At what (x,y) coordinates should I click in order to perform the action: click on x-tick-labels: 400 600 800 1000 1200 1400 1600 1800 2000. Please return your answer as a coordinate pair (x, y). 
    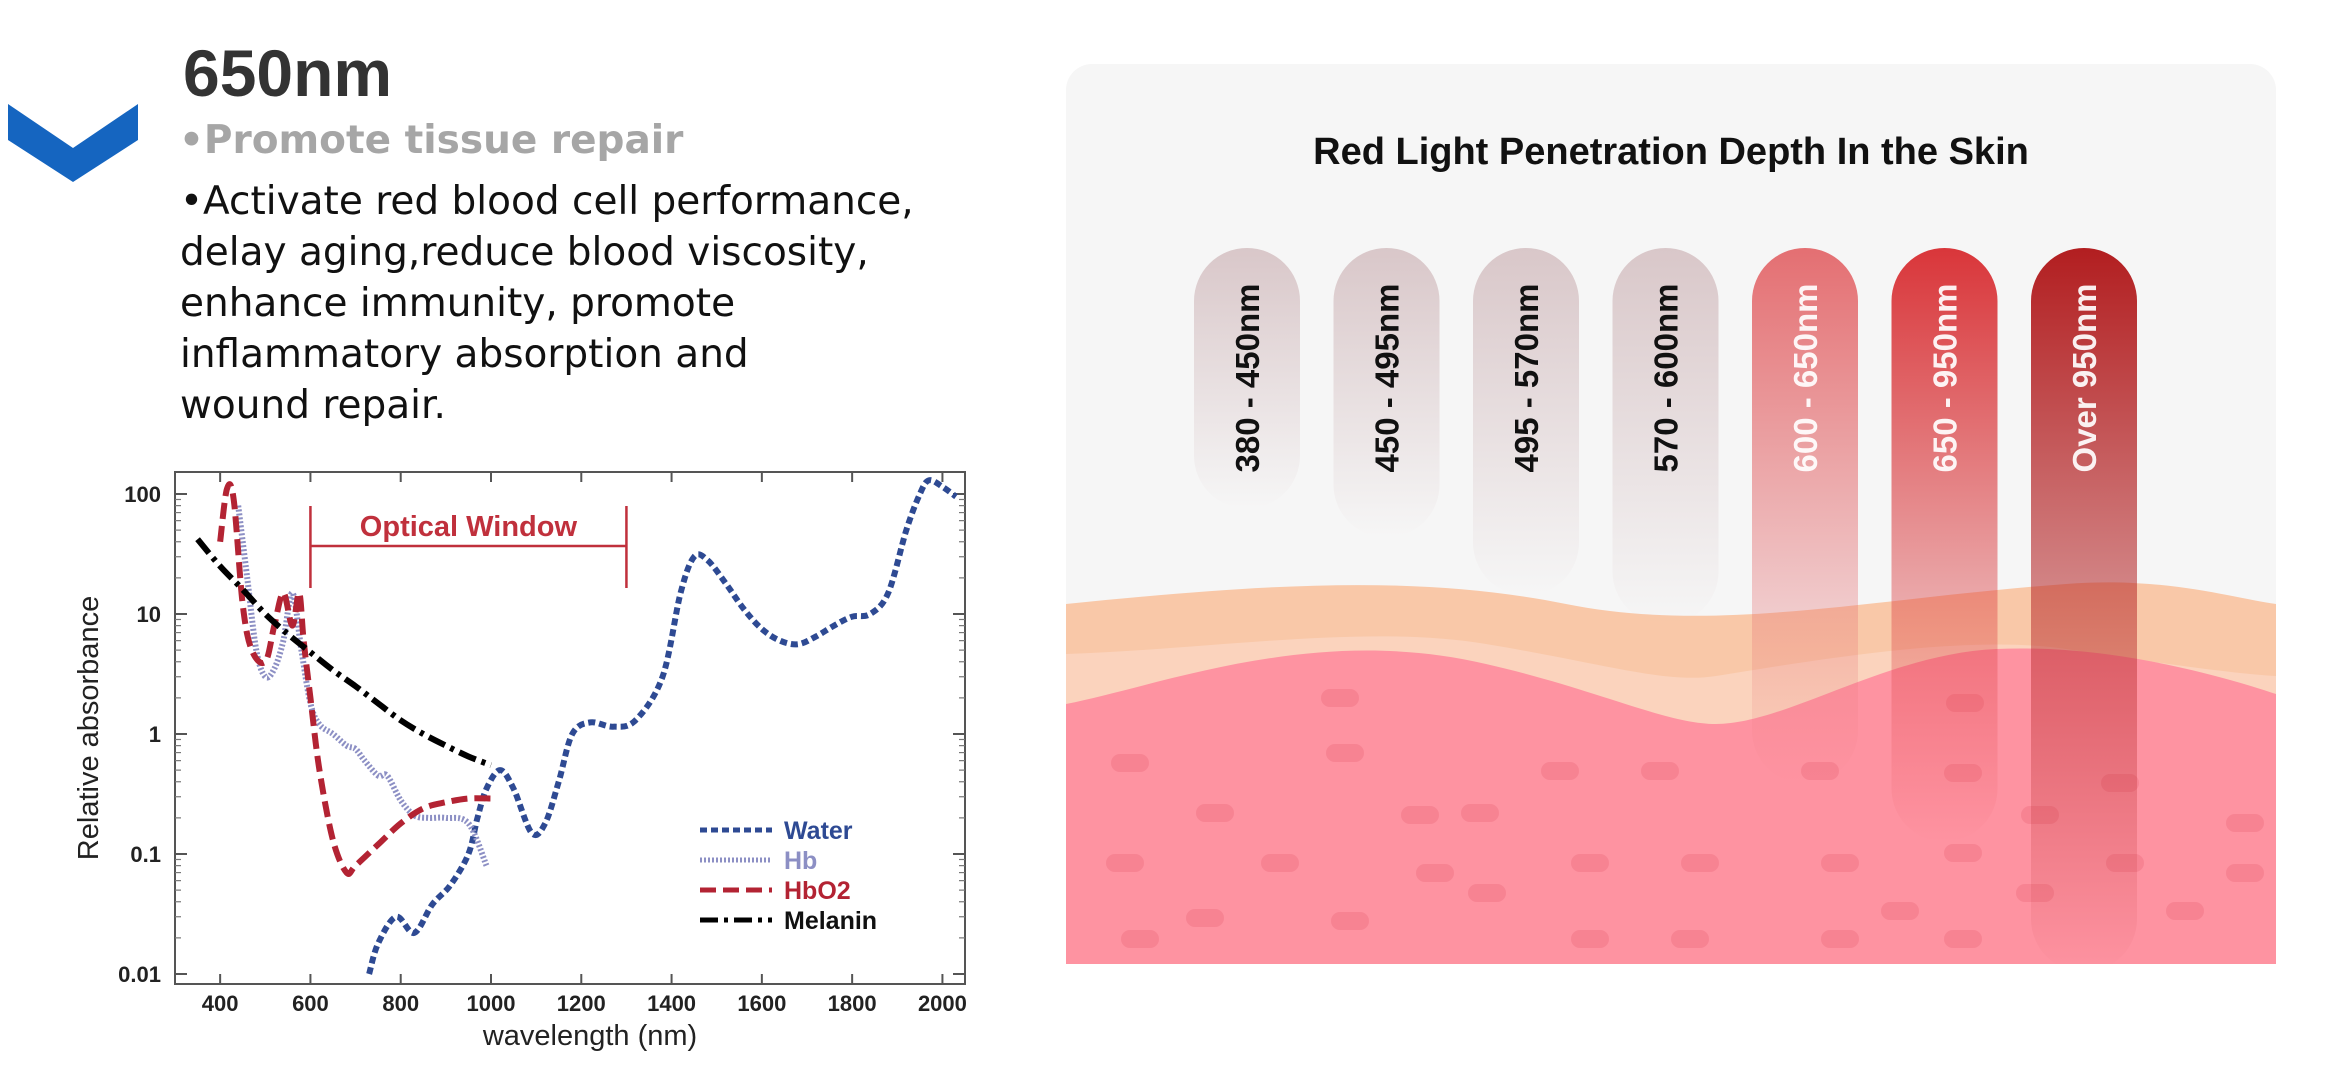
    Looking at the image, I should click on (584, 1003).